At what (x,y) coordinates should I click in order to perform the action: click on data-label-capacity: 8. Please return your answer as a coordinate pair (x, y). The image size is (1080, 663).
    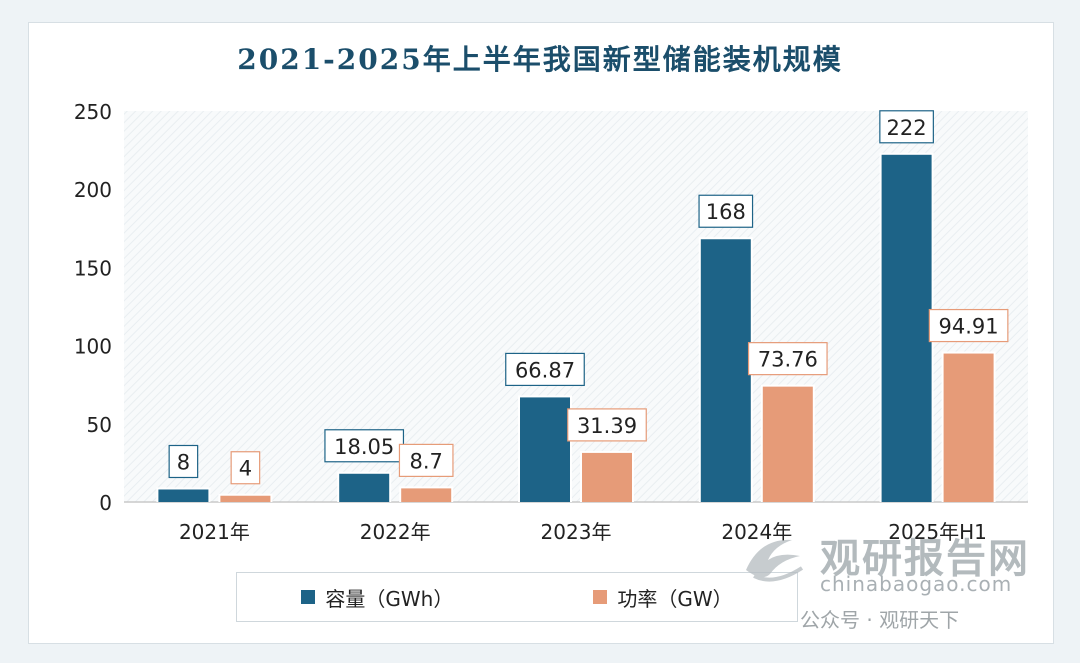
    Looking at the image, I should click on (183, 462).